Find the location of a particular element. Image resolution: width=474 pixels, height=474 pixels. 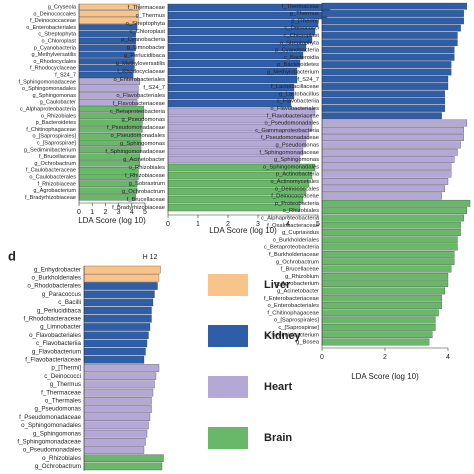

y-tick-label: o_Sphingomonadales is located at coordinates (49, 89).